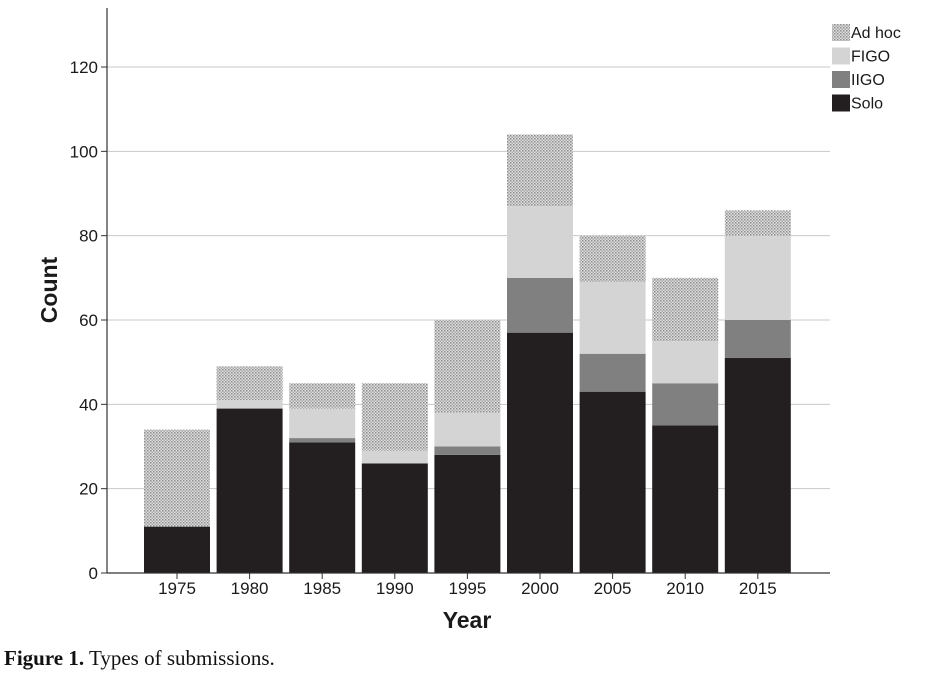  What do you see at coordinates (870, 57) in the screenshot?
I see `legend-label-figo: FIGO` at bounding box center [870, 57].